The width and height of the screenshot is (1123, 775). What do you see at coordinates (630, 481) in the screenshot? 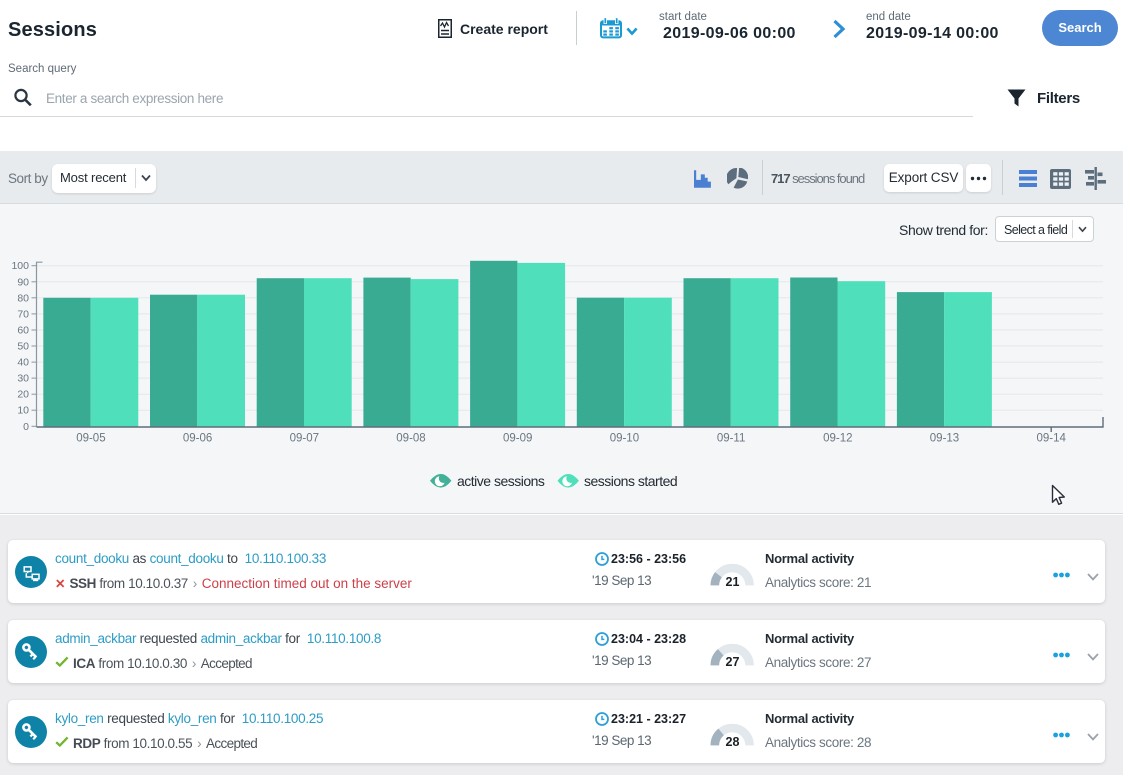
I see `svg-text: sessions started` at bounding box center [630, 481].